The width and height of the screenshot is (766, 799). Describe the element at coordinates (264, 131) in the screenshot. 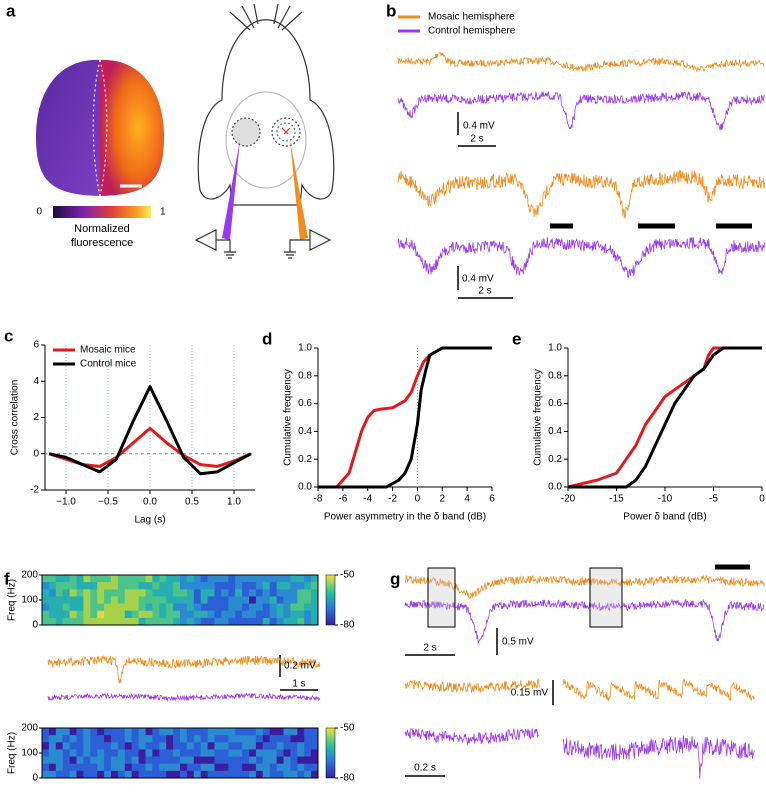

I see `mouse-schematic` at that location.